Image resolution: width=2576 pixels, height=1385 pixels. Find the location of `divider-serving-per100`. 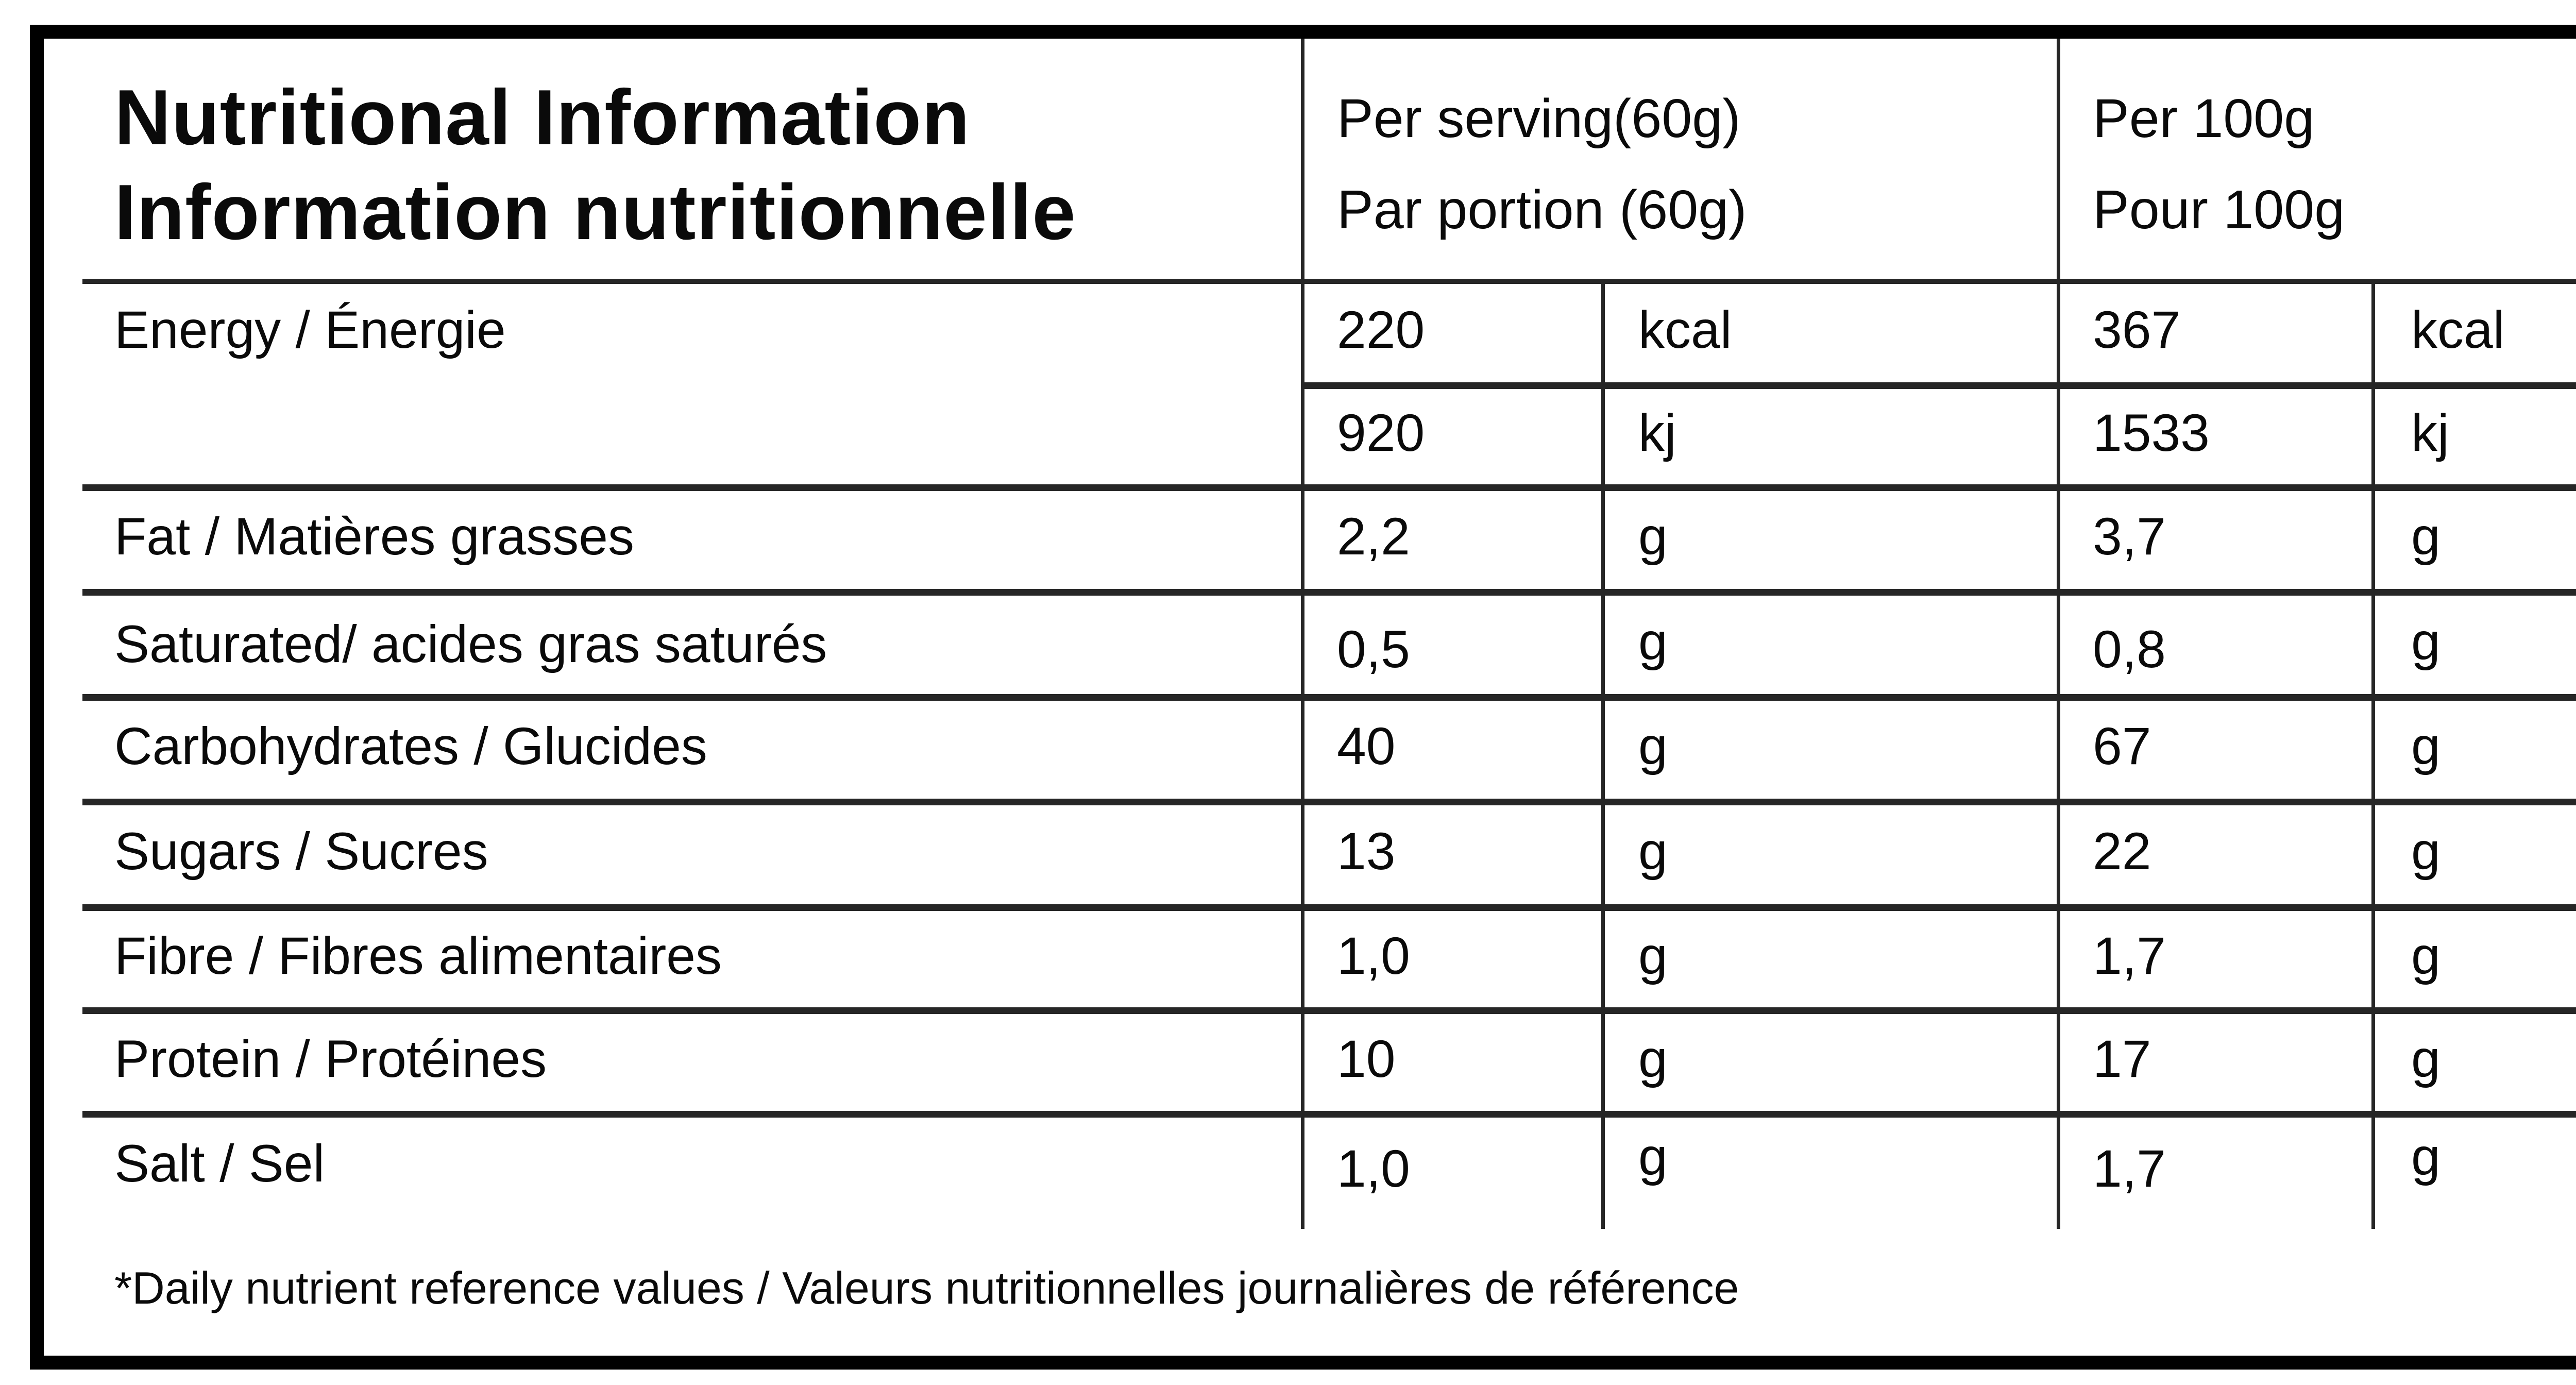

divider-serving-per100 is located at coordinates (2058, 634).